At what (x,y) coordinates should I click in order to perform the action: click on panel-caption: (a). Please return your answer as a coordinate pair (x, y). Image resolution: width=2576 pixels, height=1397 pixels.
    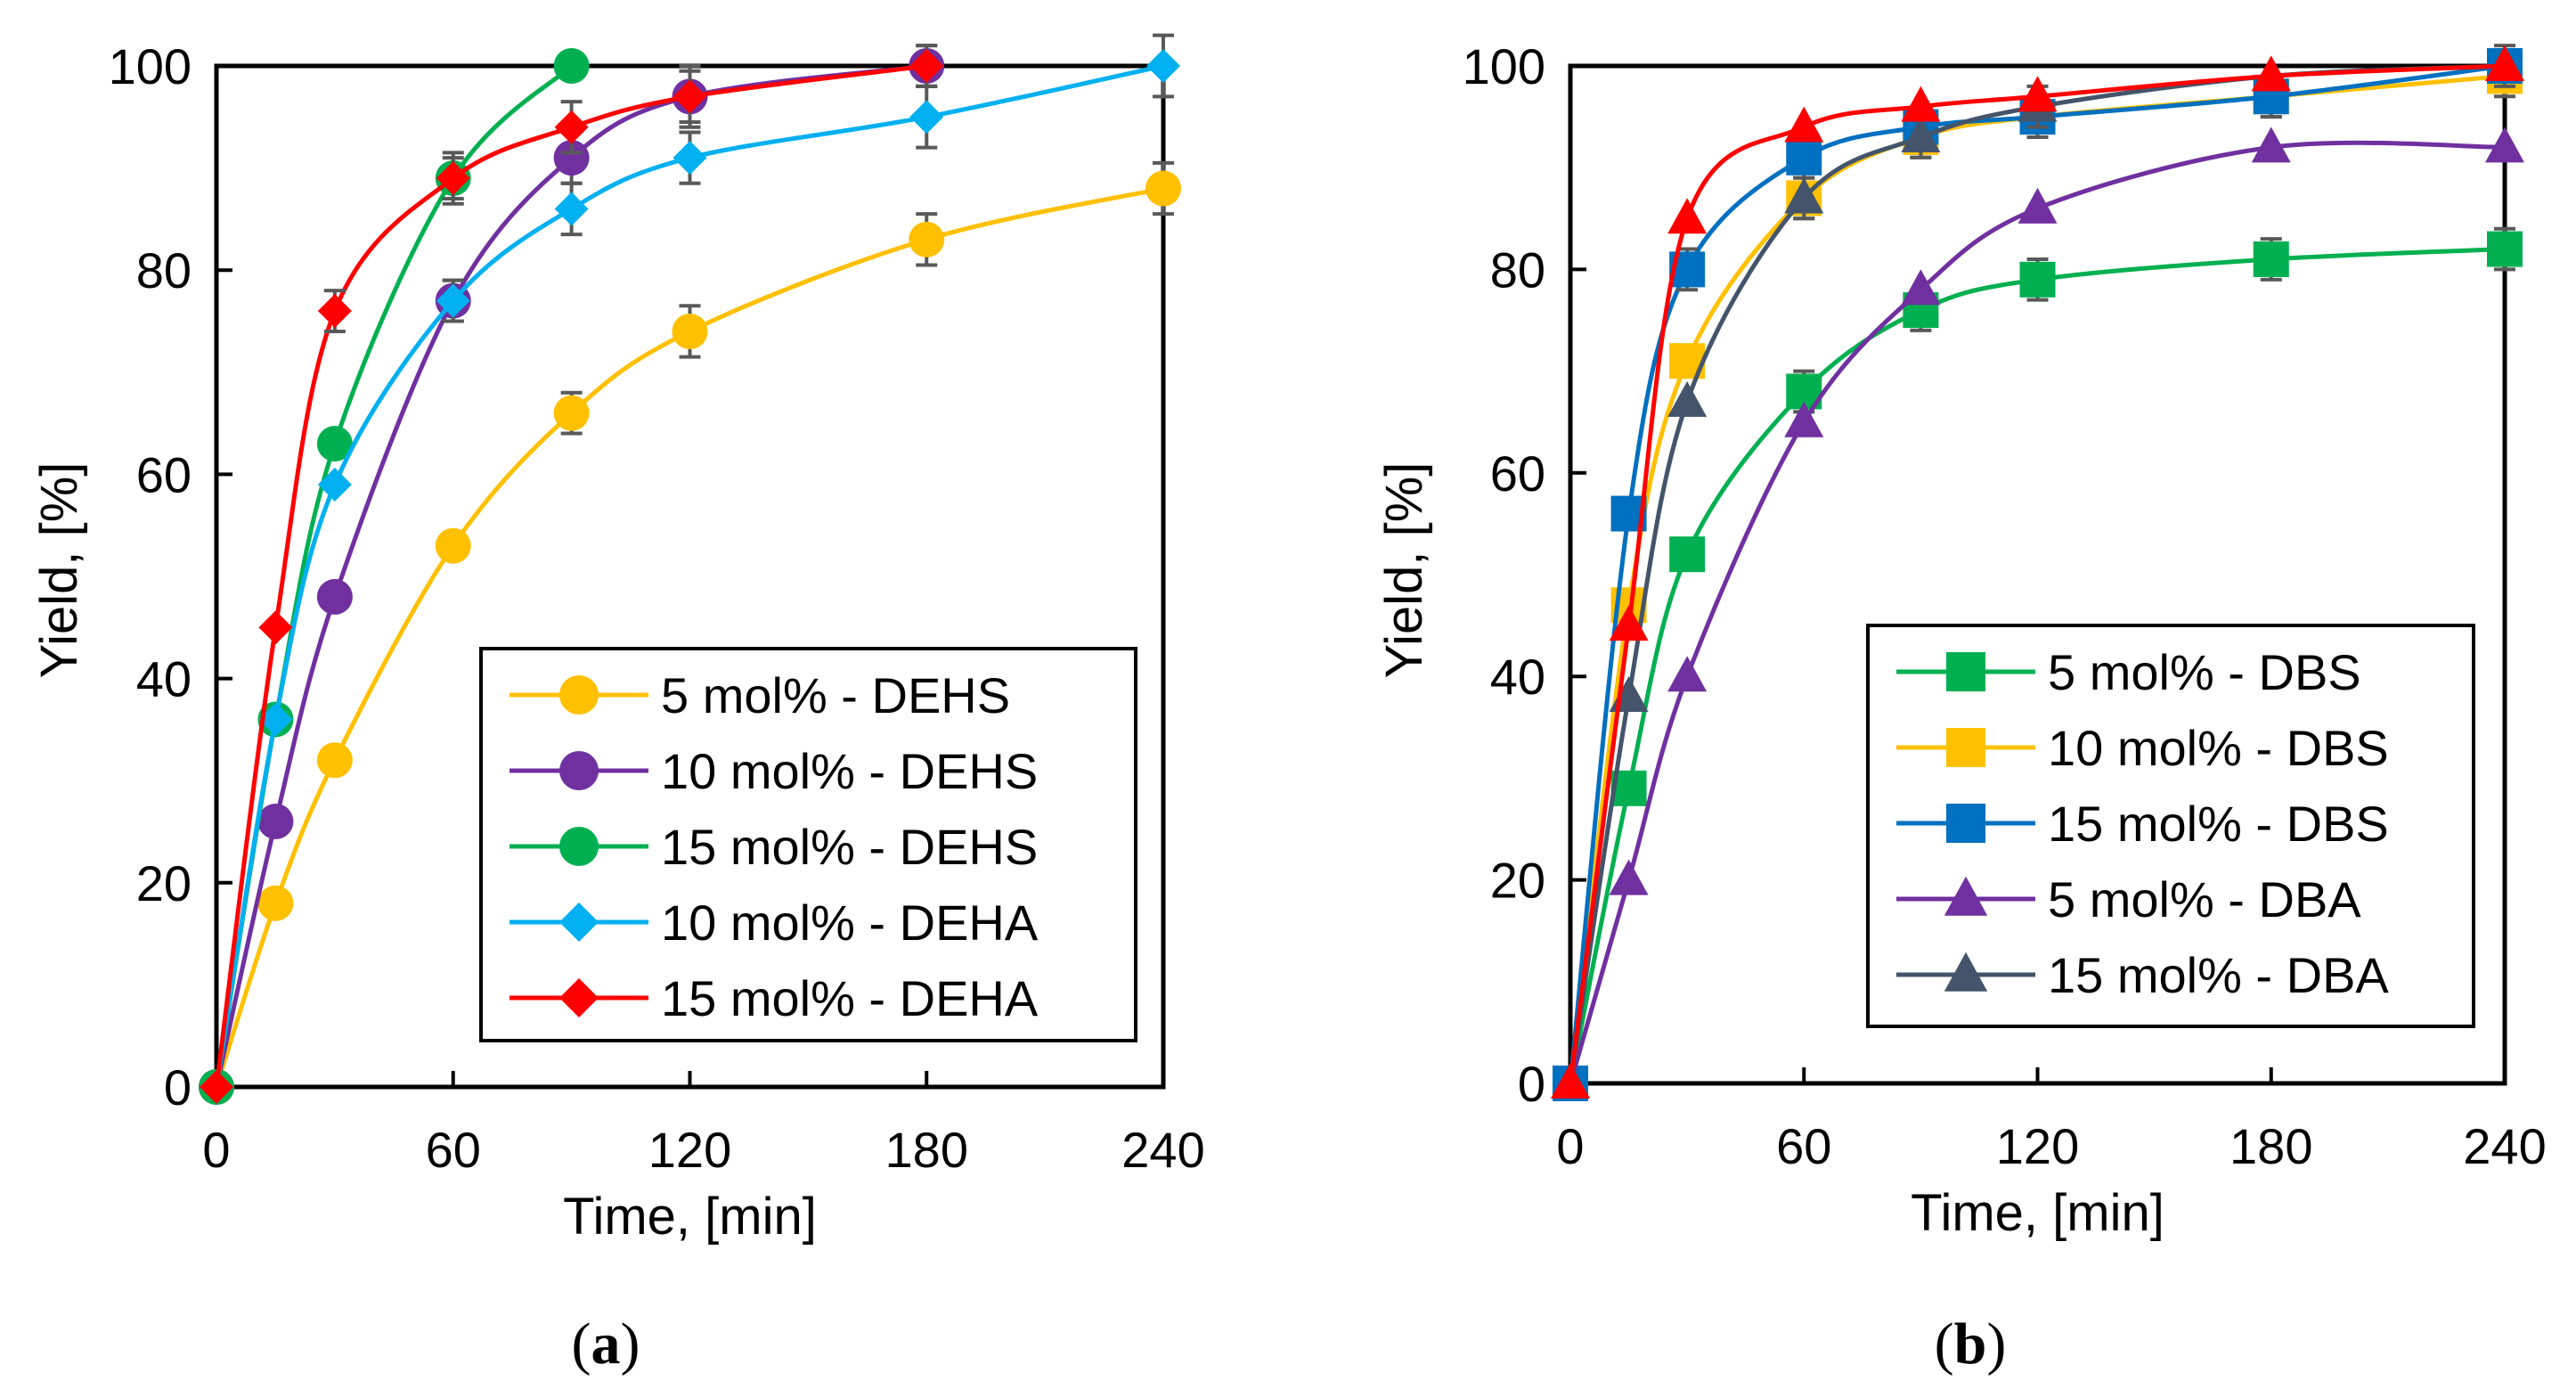
    Looking at the image, I should click on (606, 1344).